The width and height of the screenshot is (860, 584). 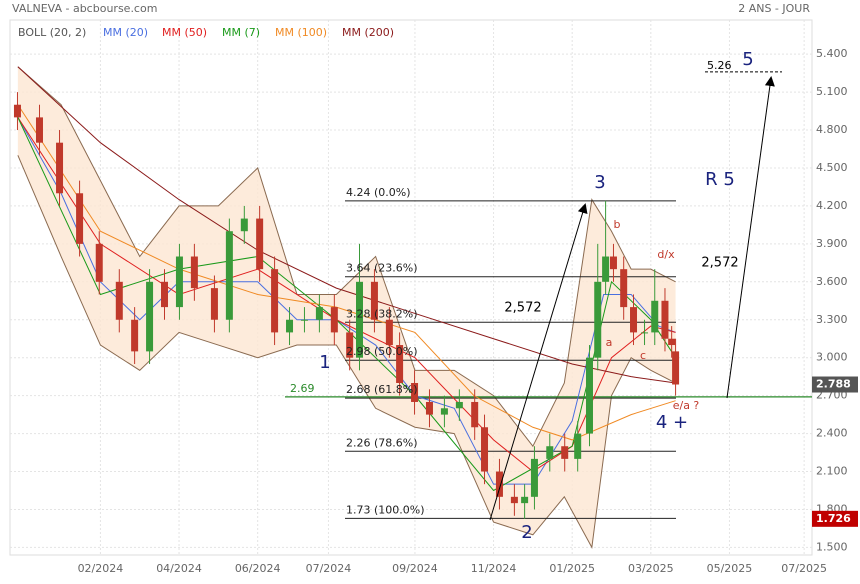 What do you see at coordinates (609, 342) in the screenshot?
I see `annotation: a` at bounding box center [609, 342].